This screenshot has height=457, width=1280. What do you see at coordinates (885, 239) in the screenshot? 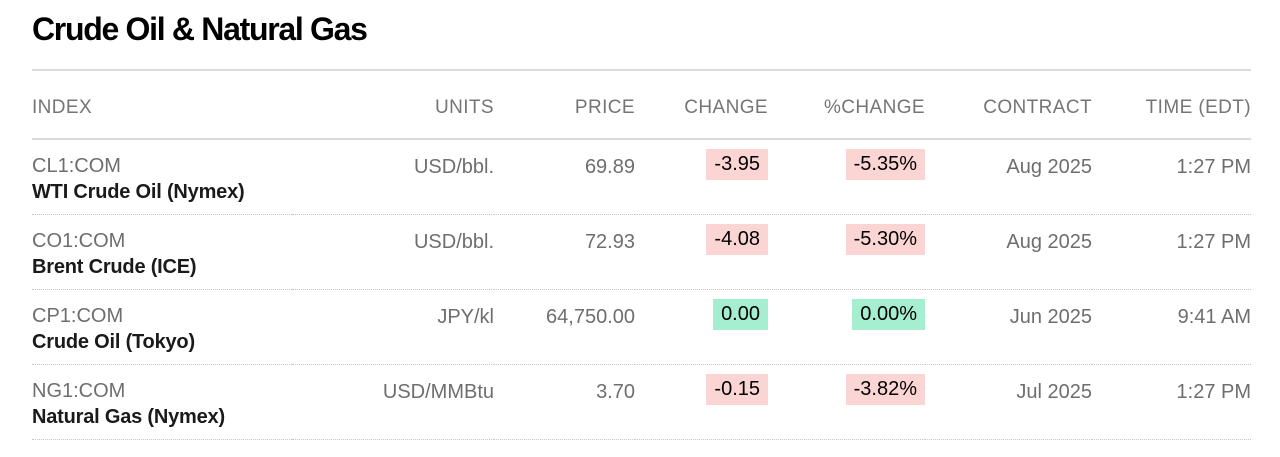
I see `pct-change-badge: -5.30%` at bounding box center [885, 239].